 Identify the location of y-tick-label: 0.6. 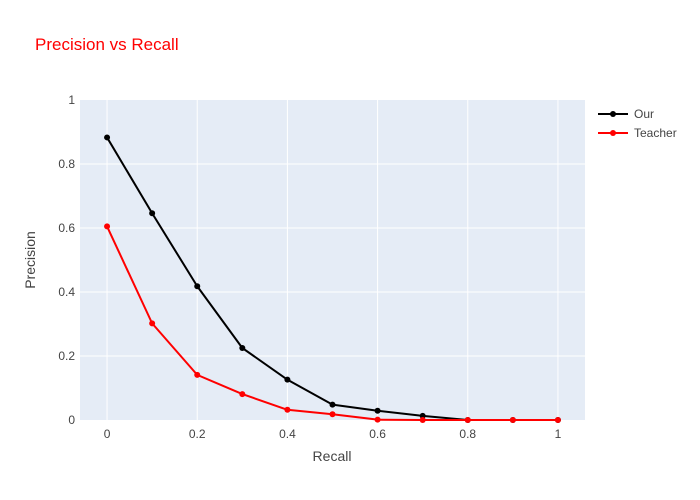
(66, 228).